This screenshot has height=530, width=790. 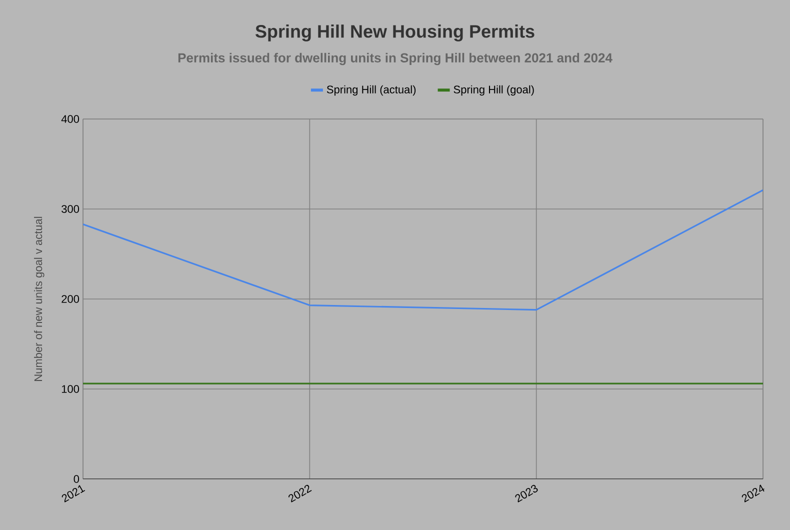 What do you see at coordinates (526, 493) in the screenshot?
I see `x-tick-label: 2023` at bounding box center [526, 493].